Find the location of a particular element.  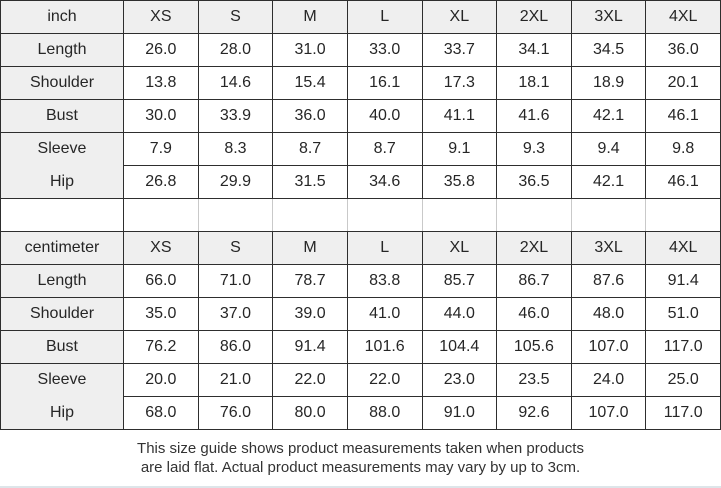

size-value-cell: 23.0 is located at coordinates (459, 380).